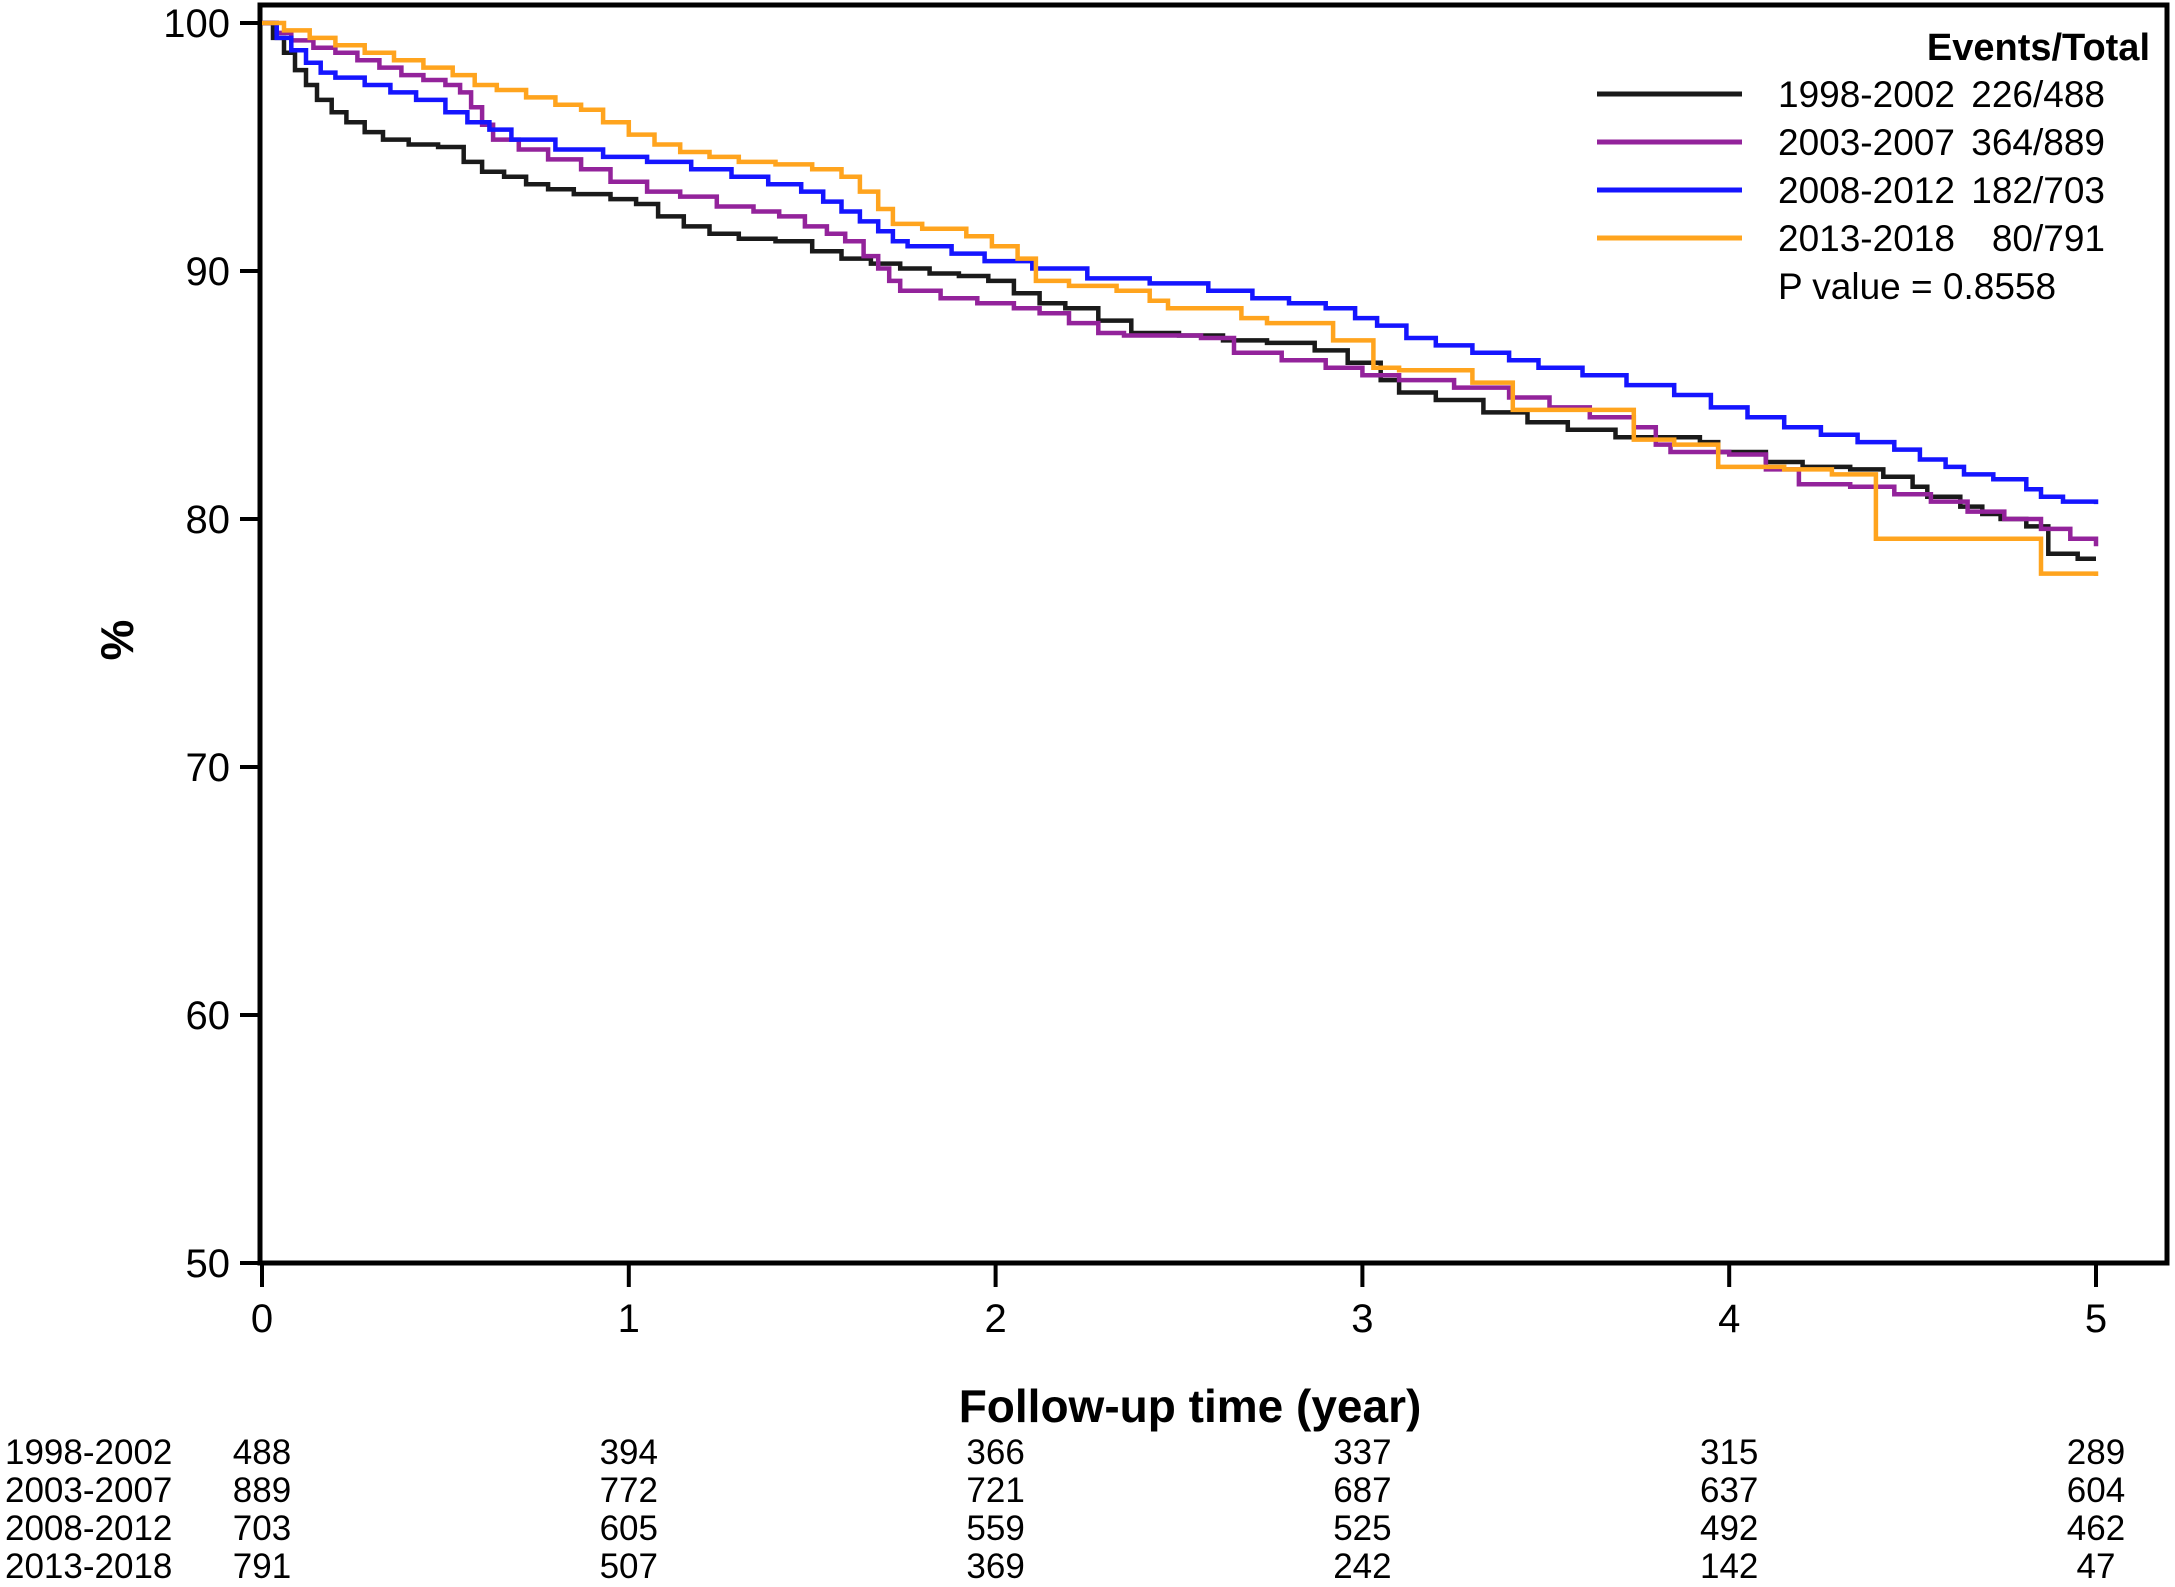 This screenshot has width=2175, height=1587. Describe the element at coordinates (995, 1490) in the screenshot. I see `risk-count: 721` at that location.